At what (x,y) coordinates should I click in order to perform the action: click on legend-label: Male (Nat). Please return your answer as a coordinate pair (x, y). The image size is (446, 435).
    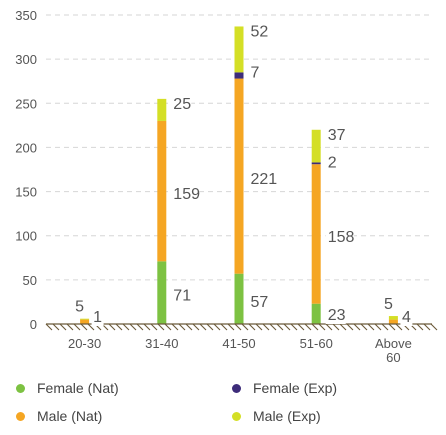
    Looking at the image, I should click on (70, 416).